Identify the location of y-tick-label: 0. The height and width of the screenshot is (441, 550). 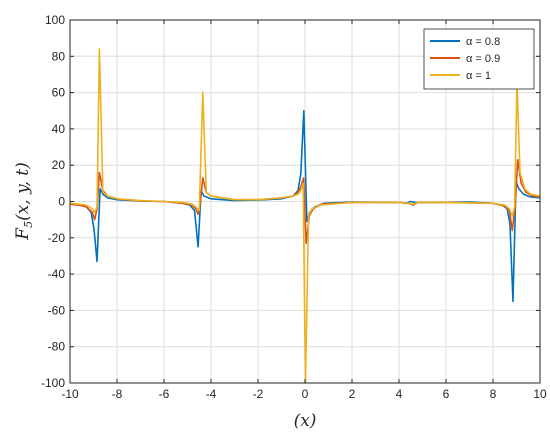
(61, 202).